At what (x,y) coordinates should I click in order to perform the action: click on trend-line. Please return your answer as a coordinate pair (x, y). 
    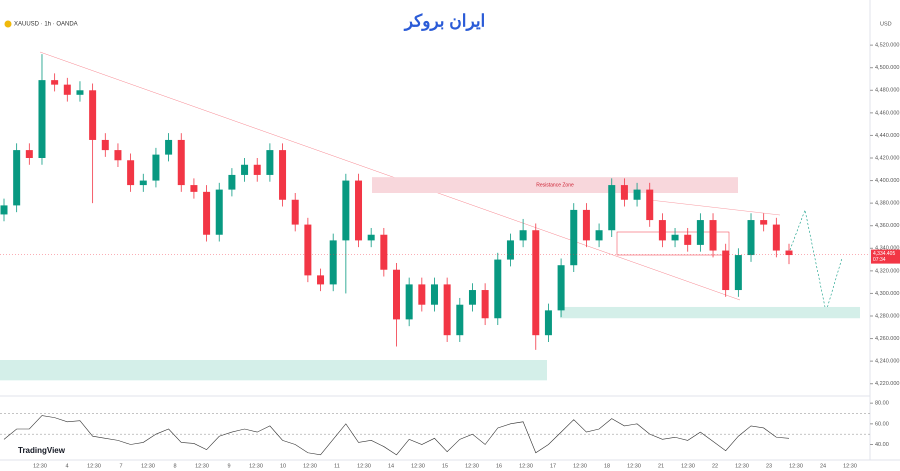
    Looking at the image, I should click on (715, 207).